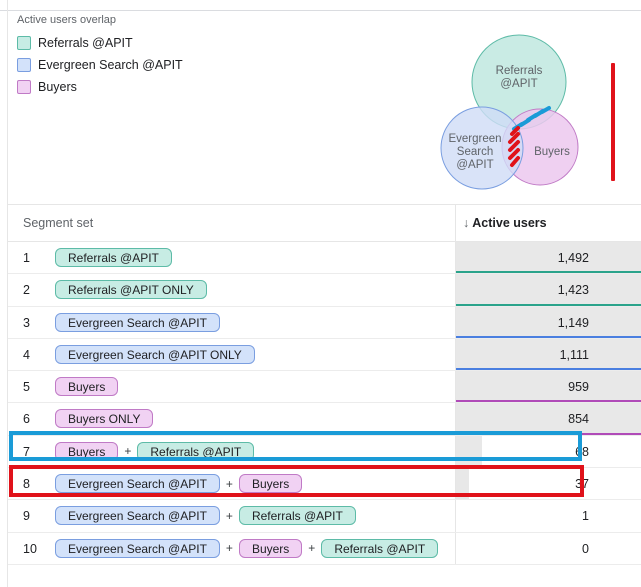  What do you see at coordinates (519, 77) in the screenshot?
I see `venn-label-referrals: Referrals @APIT` at bounding box center [519, 77].